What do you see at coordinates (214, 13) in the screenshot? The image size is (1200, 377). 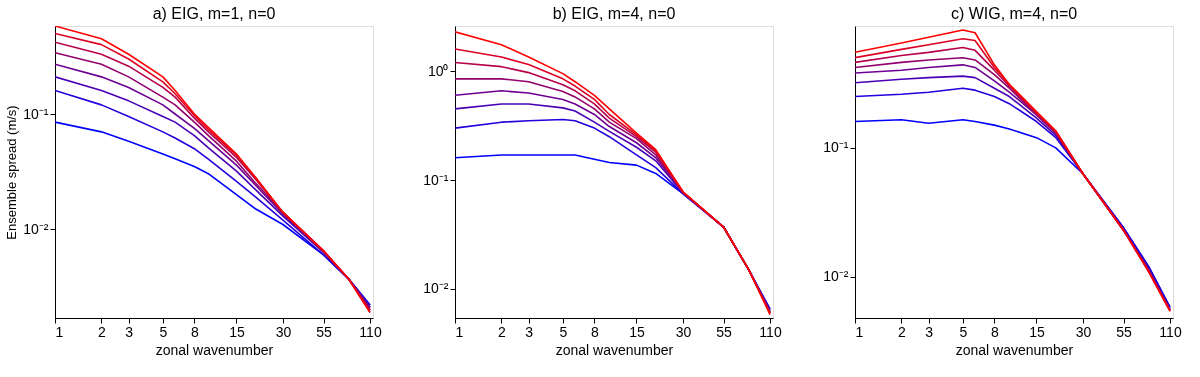 I see `chart-title: a) EIG, m=1, n=0` at bounding box center [214, 13].